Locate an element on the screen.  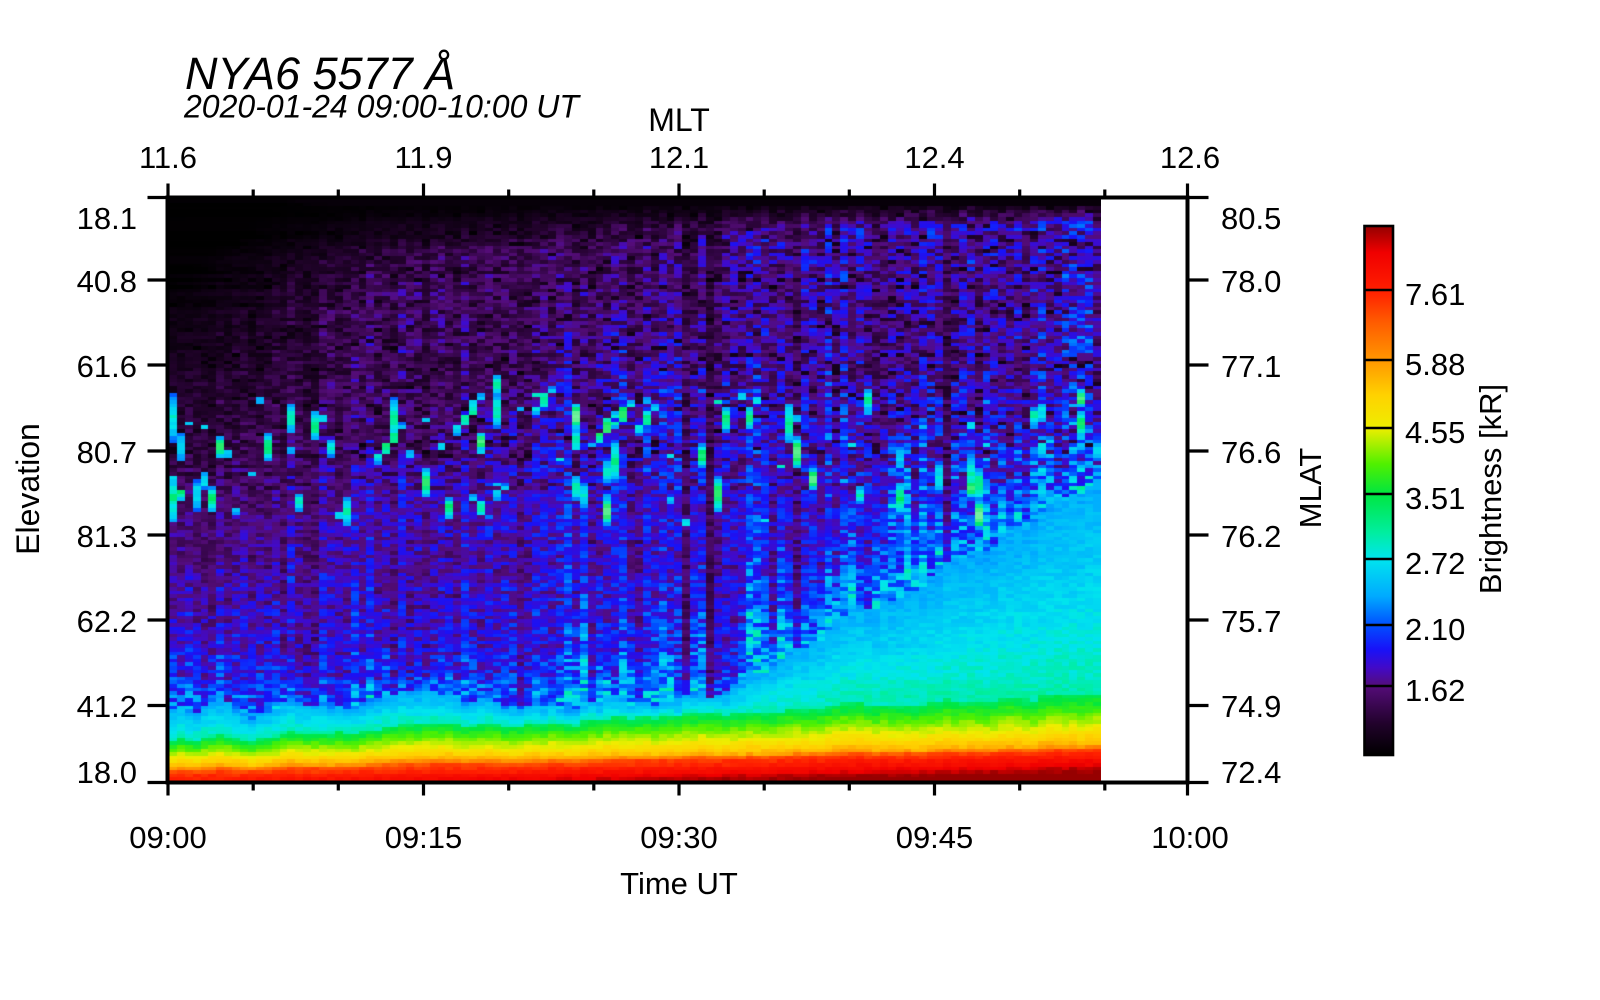
svg-text: 74.9 is located at coordinates (1251, 706).